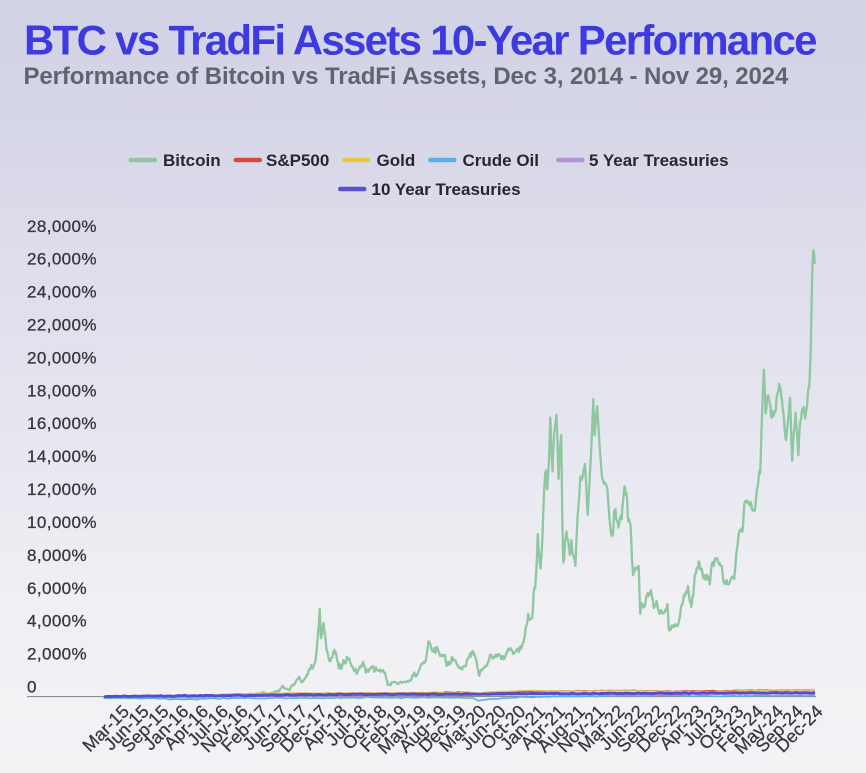 The height and width of the screenshot is (773, 866). What do you see at coordinates (446, 189) in the screenshot?
I see `svg-text: 10 Year Treasuries` at bounding box center [446, 189].